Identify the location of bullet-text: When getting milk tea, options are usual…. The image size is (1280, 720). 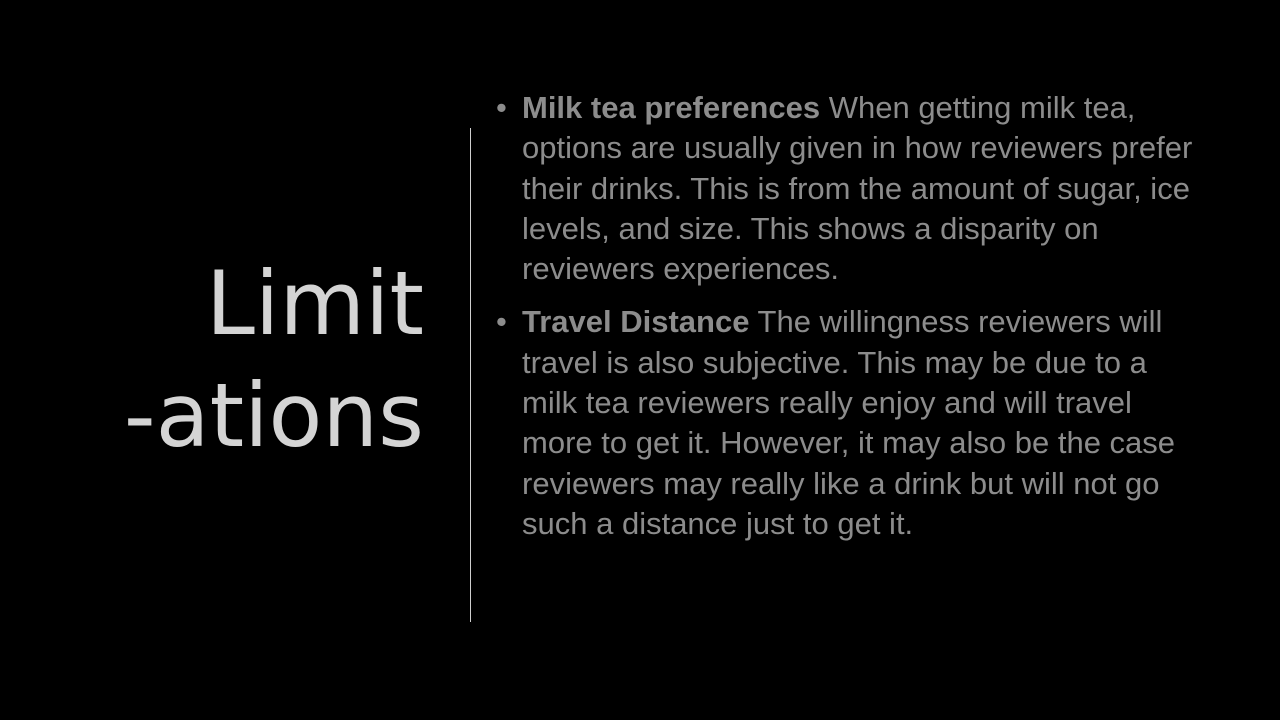
(857, 188).